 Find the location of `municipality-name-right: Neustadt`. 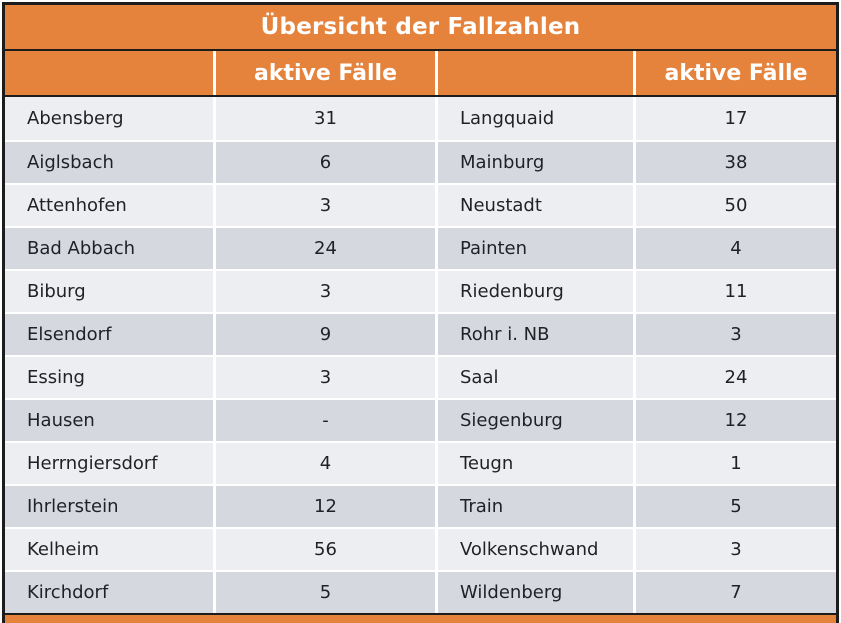

municipality-name-right: Neustadt is located at coordinates (534, 205).